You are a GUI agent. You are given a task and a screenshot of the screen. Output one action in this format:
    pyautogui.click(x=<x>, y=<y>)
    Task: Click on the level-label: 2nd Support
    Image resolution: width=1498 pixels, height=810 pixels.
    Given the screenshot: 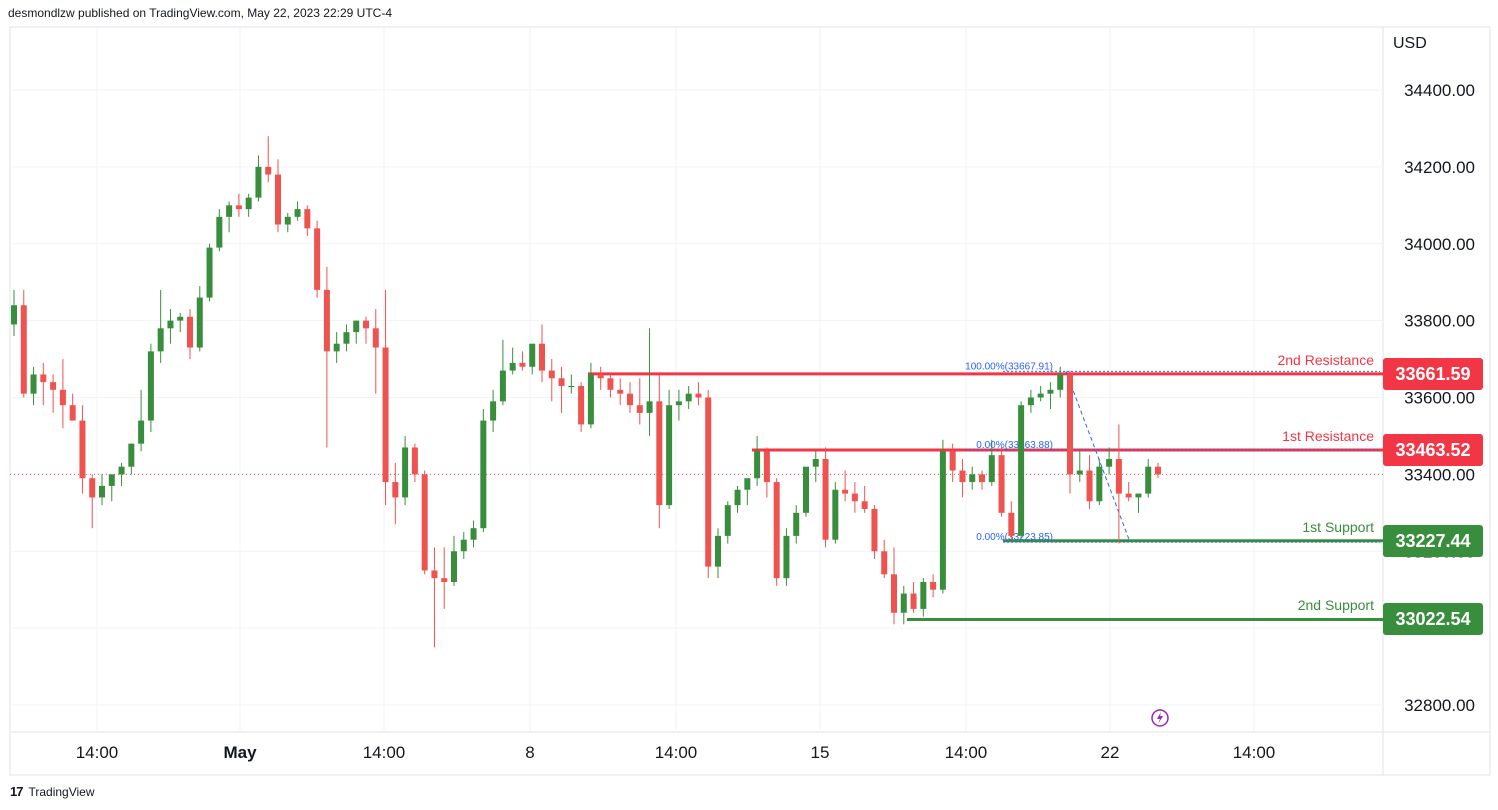 What is the action you would take?
    pyautogui.click(x=1335, y=605)
    